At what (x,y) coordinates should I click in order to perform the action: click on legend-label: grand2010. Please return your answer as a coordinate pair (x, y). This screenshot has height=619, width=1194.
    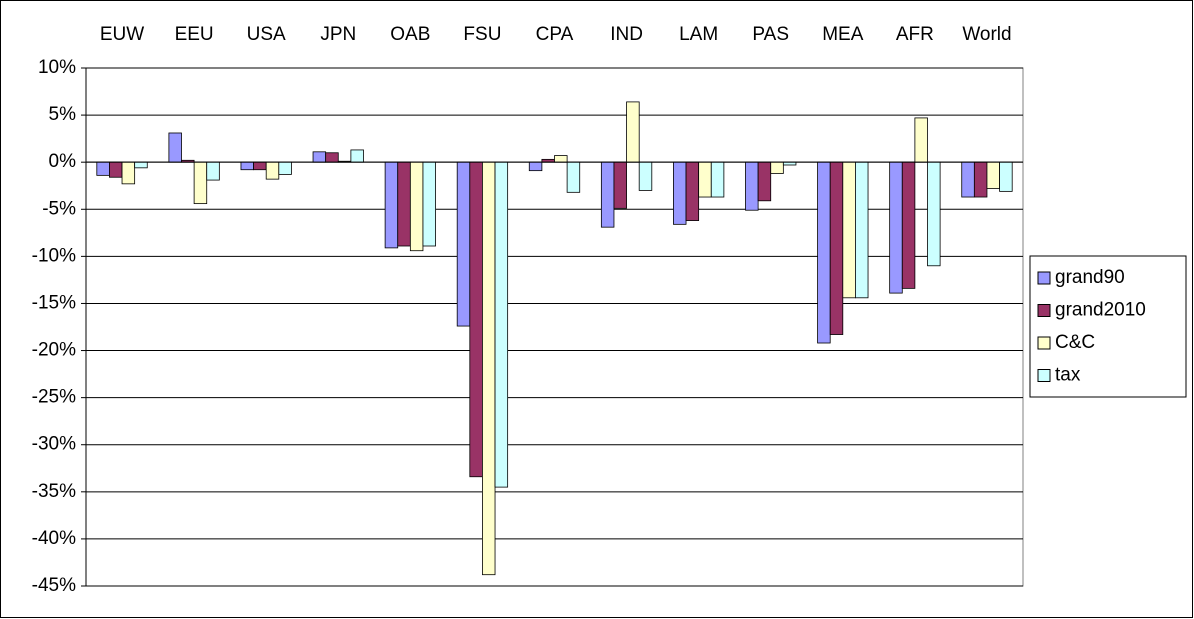
    Looking at the image, I should click on (1100, 310).